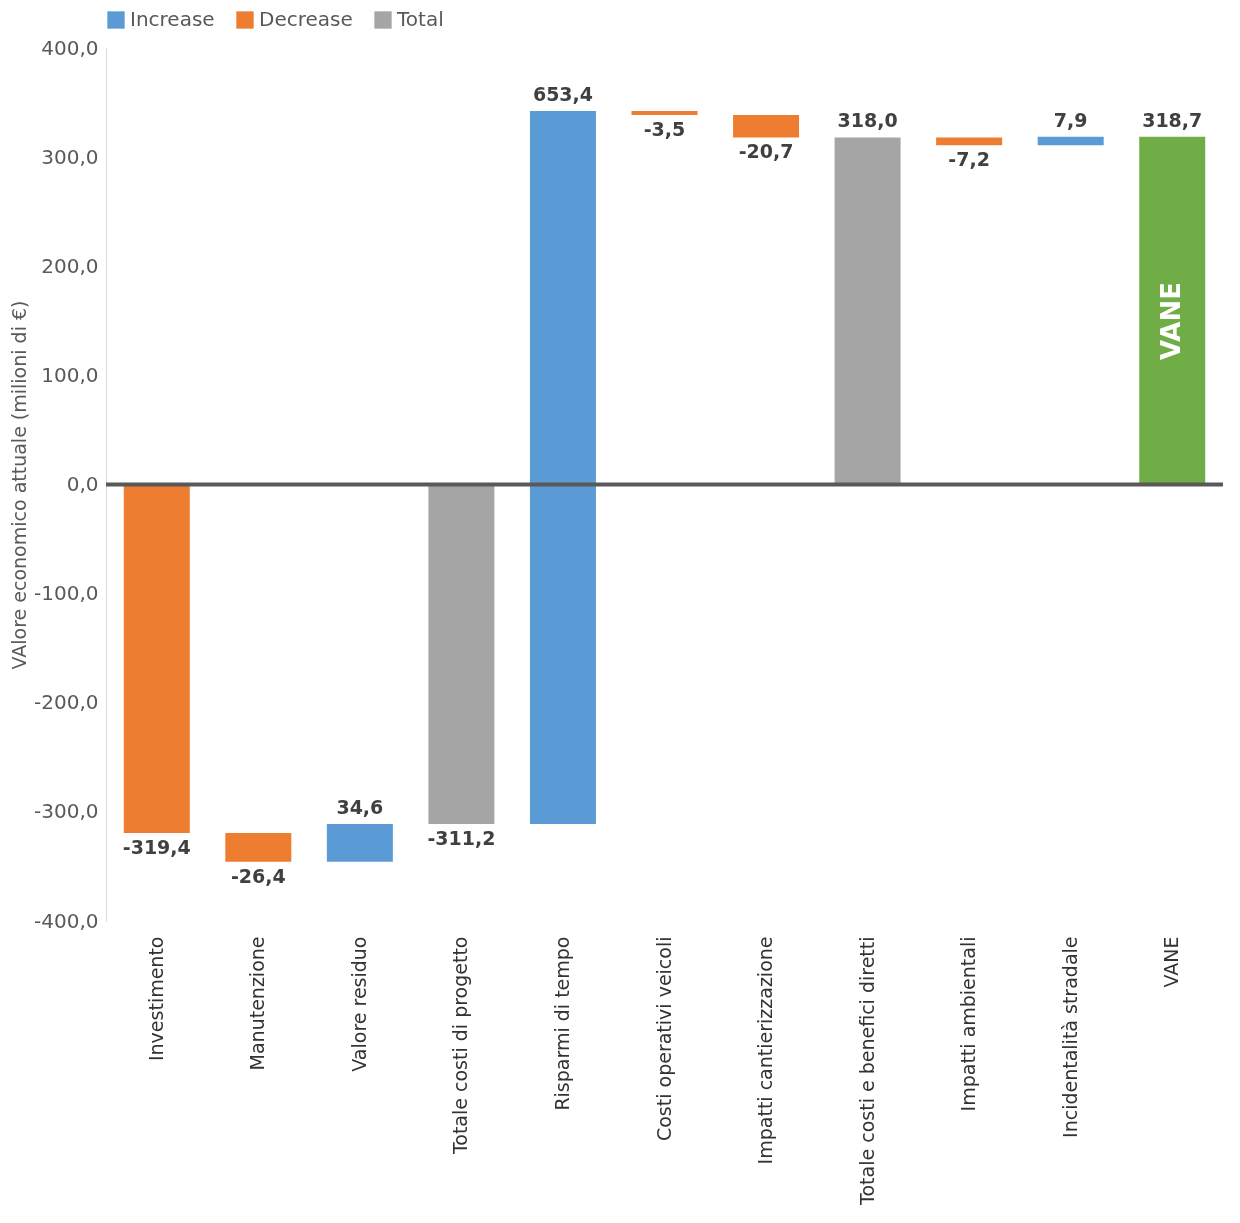 The width and height of the screenshot is (1240, 1223). Describe the element at coordinates (461, 838) in the screenshot. I see `data-label: -311,2` at that location.